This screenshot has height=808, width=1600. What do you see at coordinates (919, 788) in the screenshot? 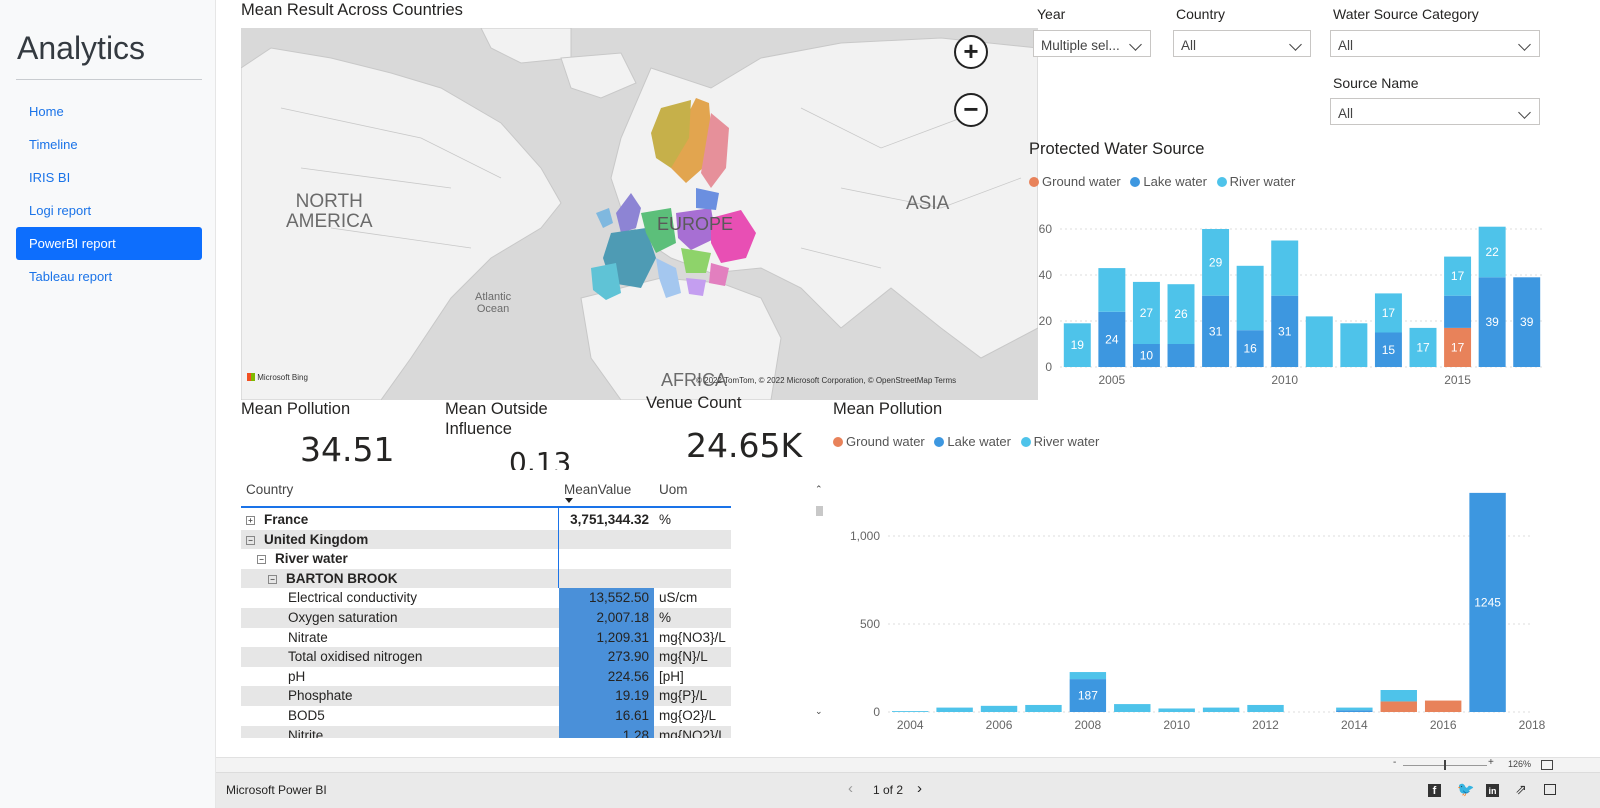
I see `next-page-icon: ›` at bounding box center [919, 788].